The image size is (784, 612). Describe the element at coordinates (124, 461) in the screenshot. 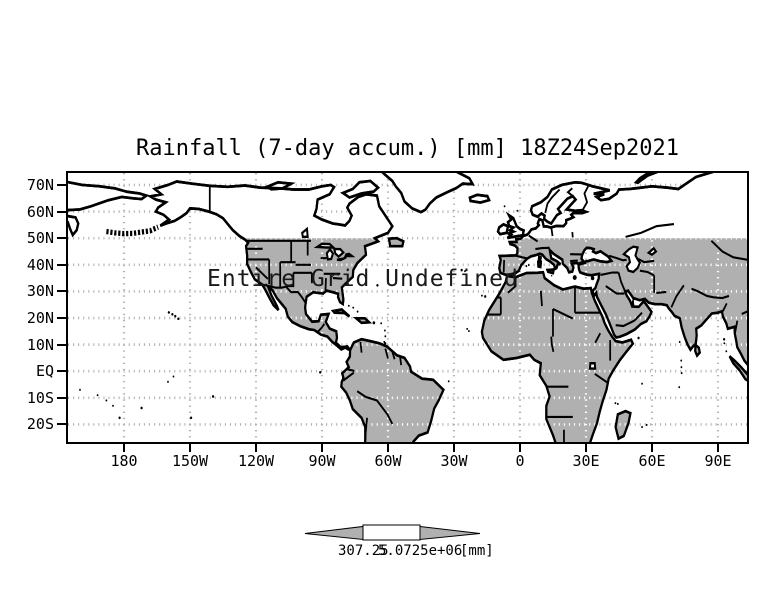

I see `lon-tick-label-180: 180` at that location.